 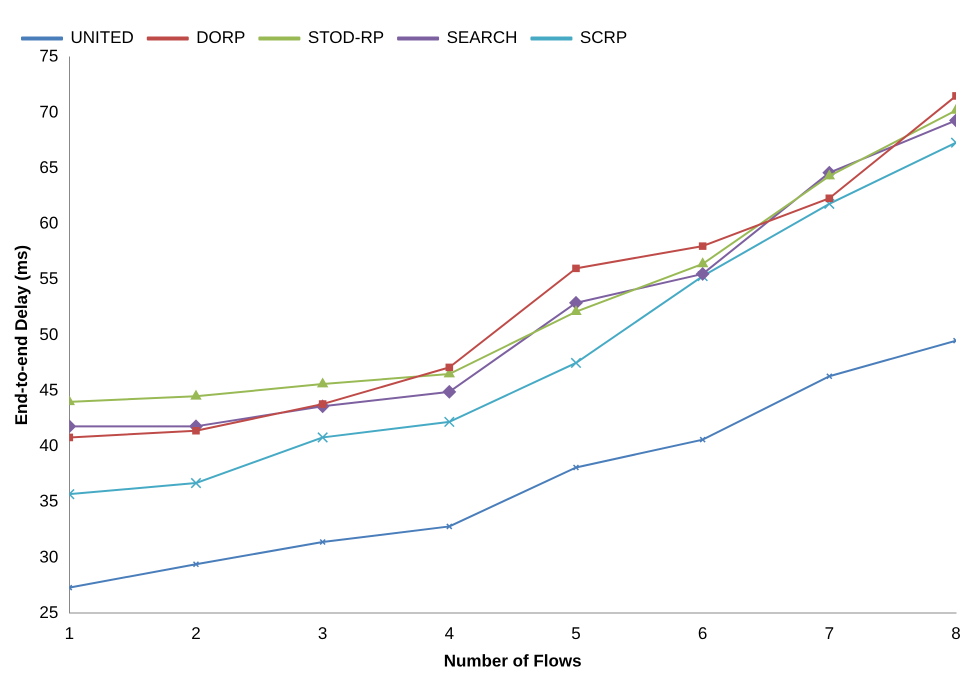 What do you see at coordinates (323, 634) in the screenshot?
I see `x-tick-label: 3` at bounding box center [323, 634].